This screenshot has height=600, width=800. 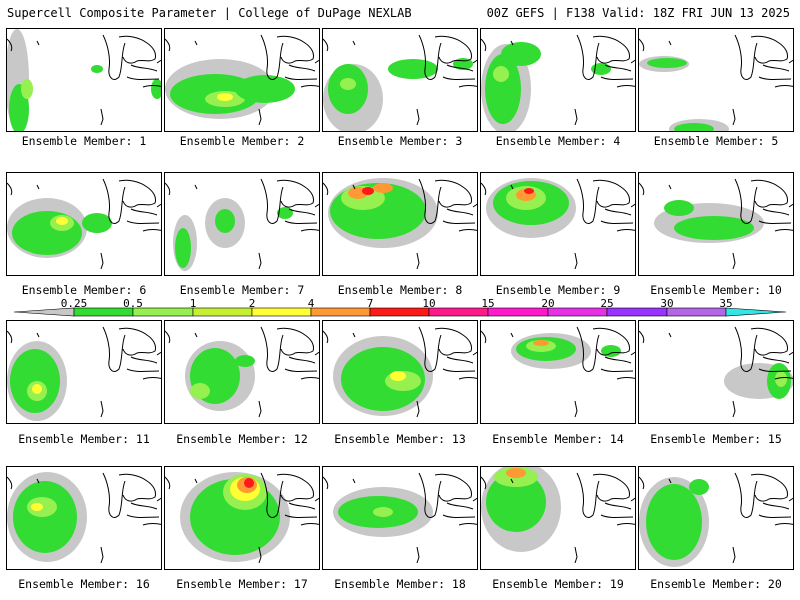 What do you see at coordinates (716, 290) in the screenshot?
I see `ensemble-member-caption: Ensemble Member: 10` at bounding box center [716, 290].